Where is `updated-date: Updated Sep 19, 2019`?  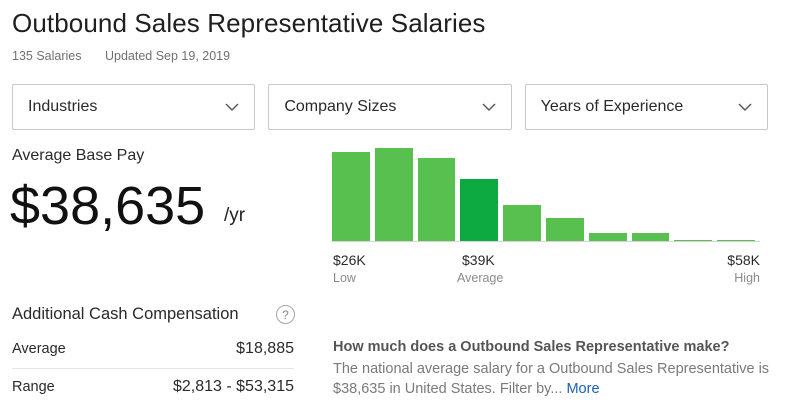 updated-date: Updated Sep 19, 2019 is located at coordinates (167, 56).